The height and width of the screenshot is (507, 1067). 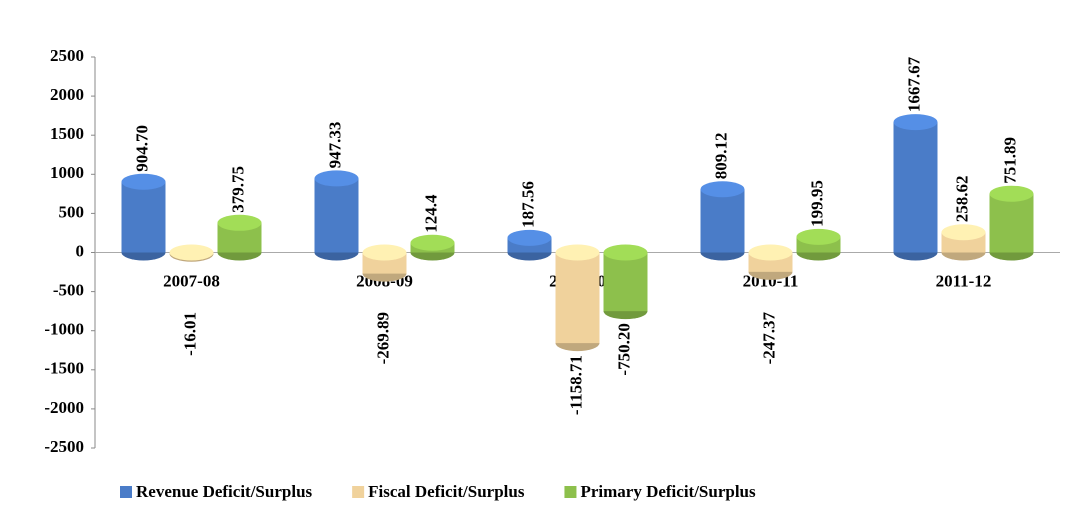 What do you see at coordinates (64, 368) in the screenshot?
I see `y-tick-label: -1500` at bounding box center [64, 368].